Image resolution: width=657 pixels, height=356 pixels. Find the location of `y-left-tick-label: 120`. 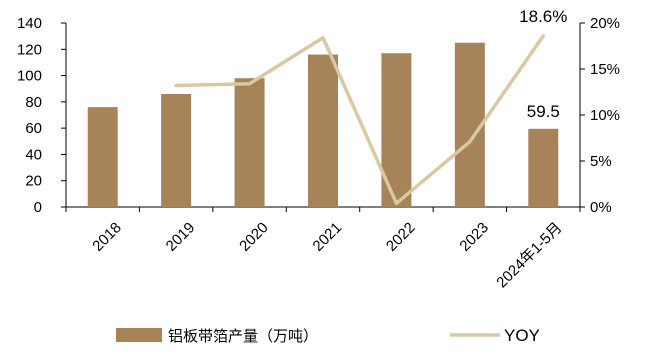

y-left-tick-label: 120 is located at coordinates (29, 49).